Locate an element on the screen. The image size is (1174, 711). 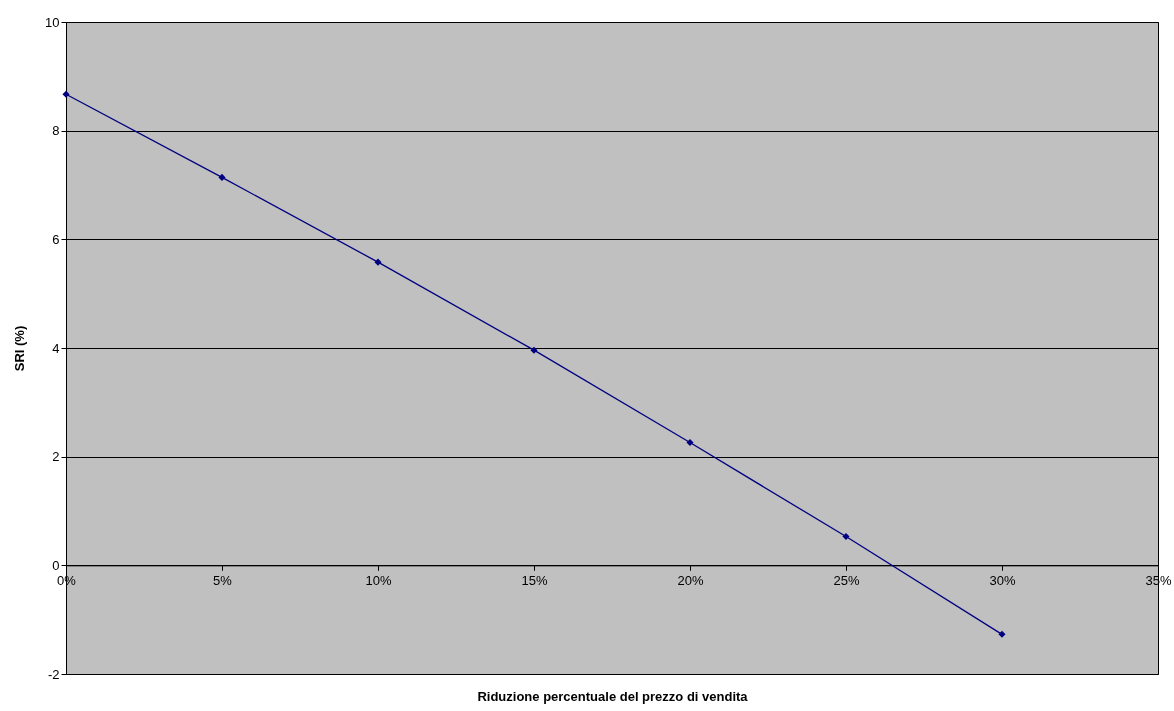
x-tick-label: 30% is located at coordinates (1002, 580).